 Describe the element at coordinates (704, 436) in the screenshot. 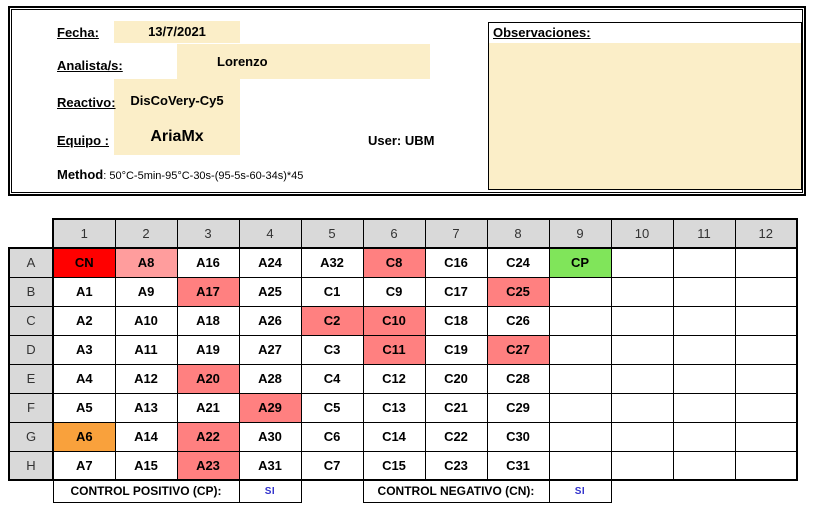

I see `well-G11` at that location.